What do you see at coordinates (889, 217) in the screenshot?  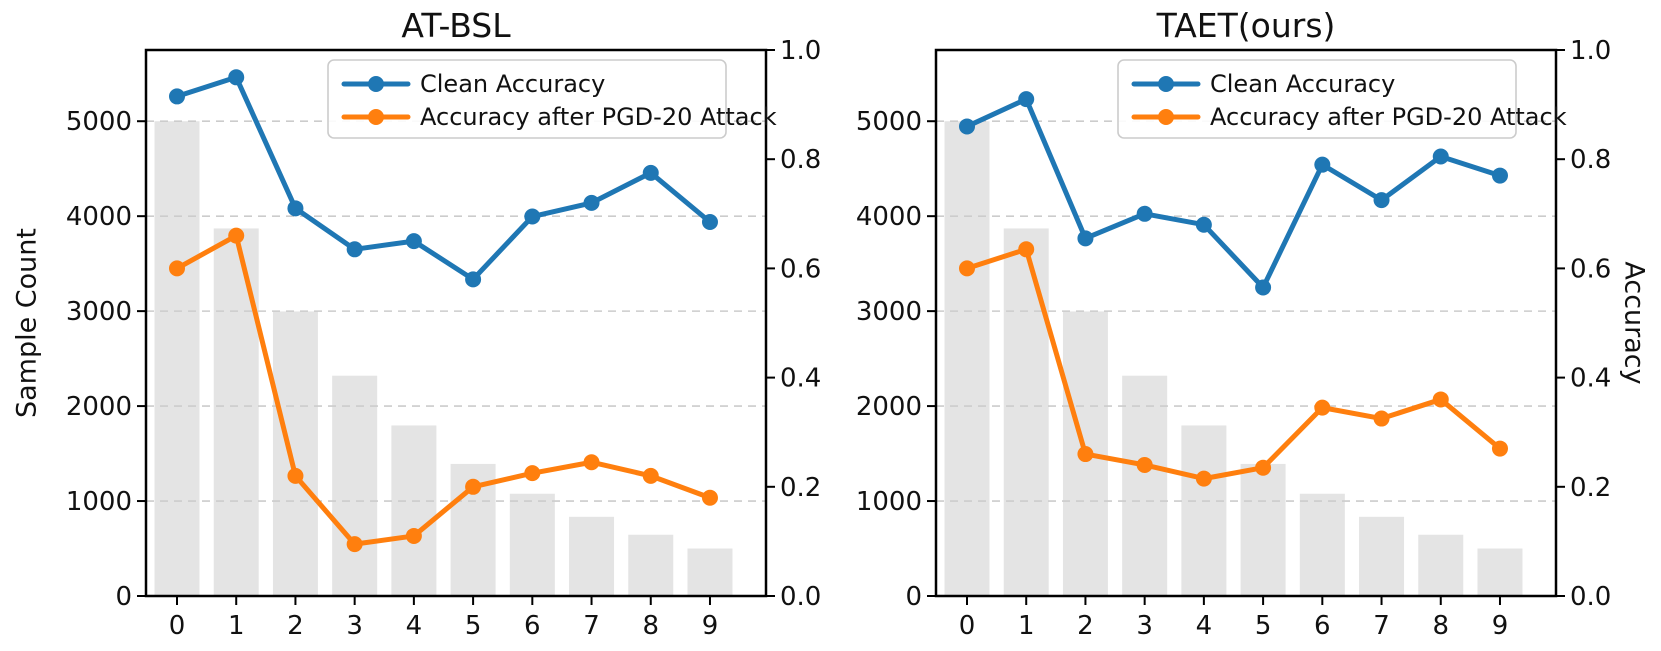 I see `left-tick-label: 4000` at bounding box center [889, 217].